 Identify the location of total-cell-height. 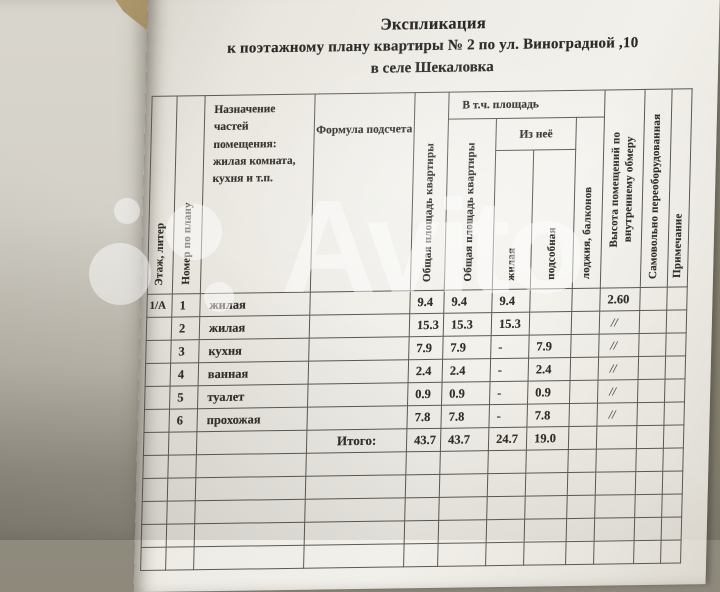
(616, 437).